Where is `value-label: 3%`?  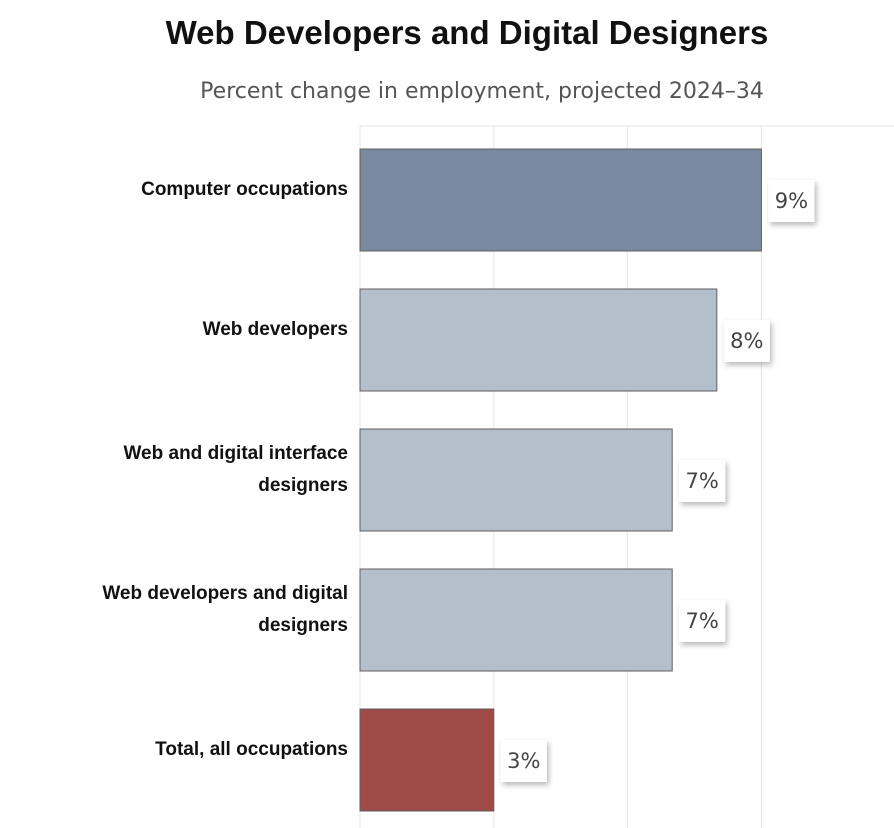
value-label: 3% is located at coordinates (523, 761).